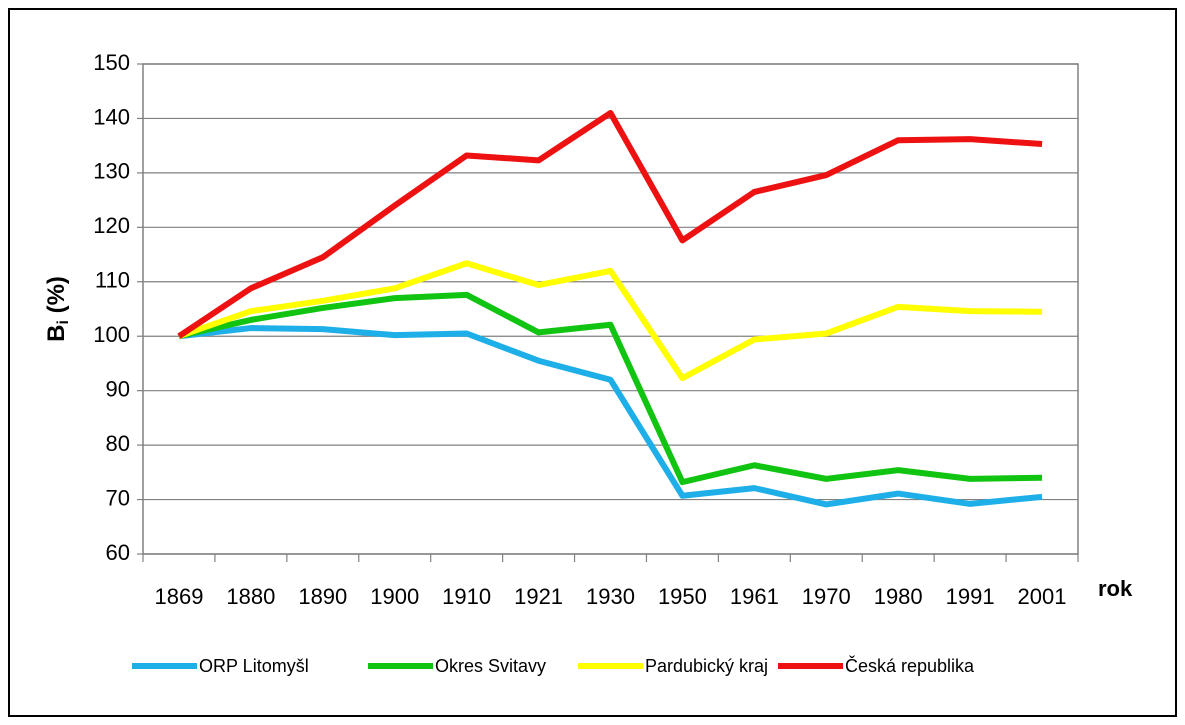 The height and width of the screenshot is (725, 1185). I want to click on x-tick-label: 1890, so click(322, 596).